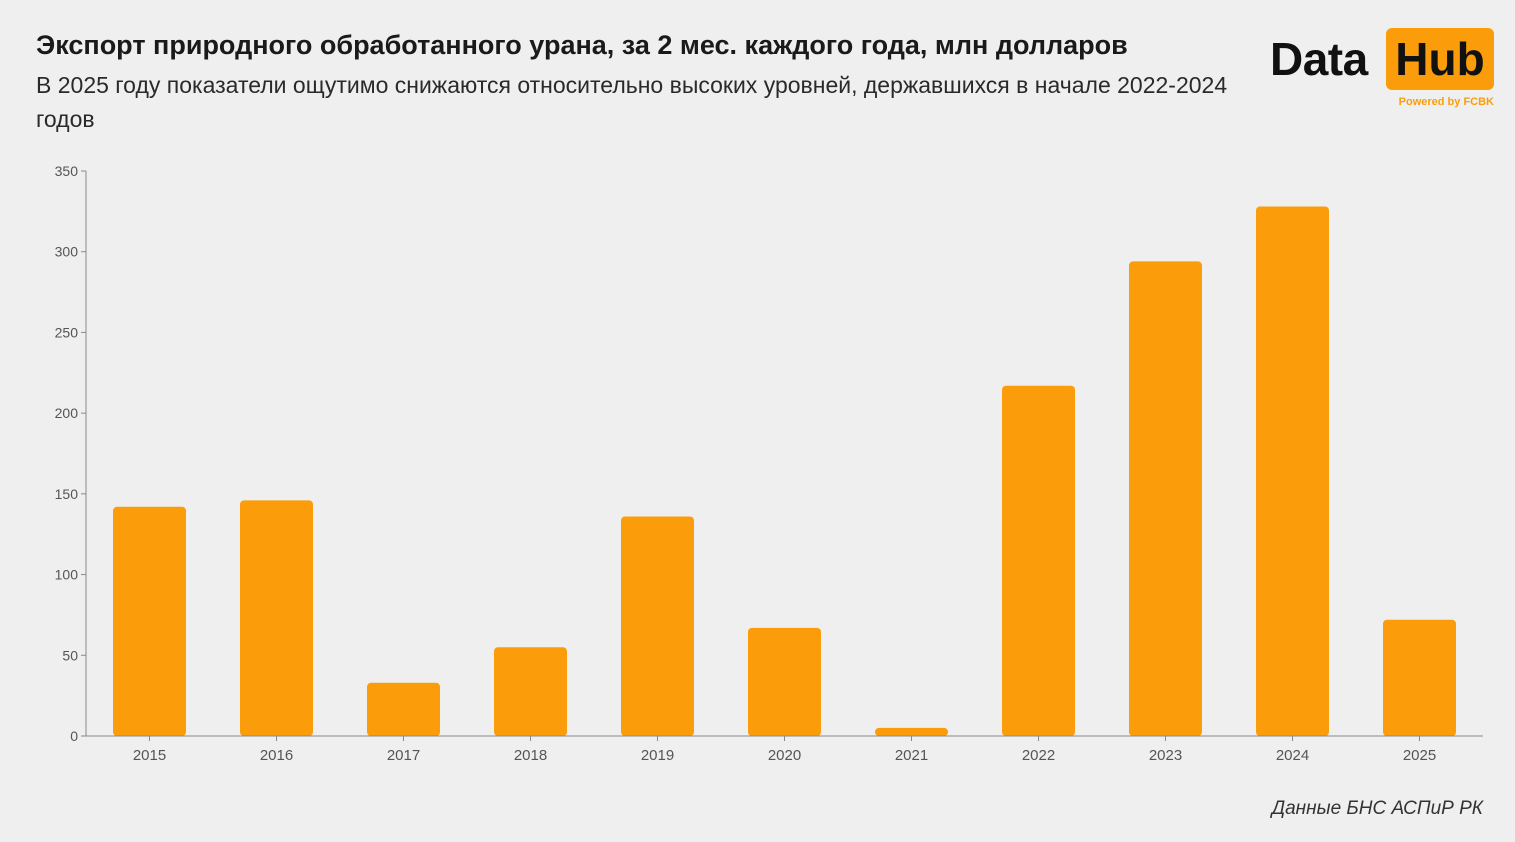 The image size is (1515, 842). Describe the element at coordinates (276, 618) in the screenshot. I see `bar-2016` at that location.